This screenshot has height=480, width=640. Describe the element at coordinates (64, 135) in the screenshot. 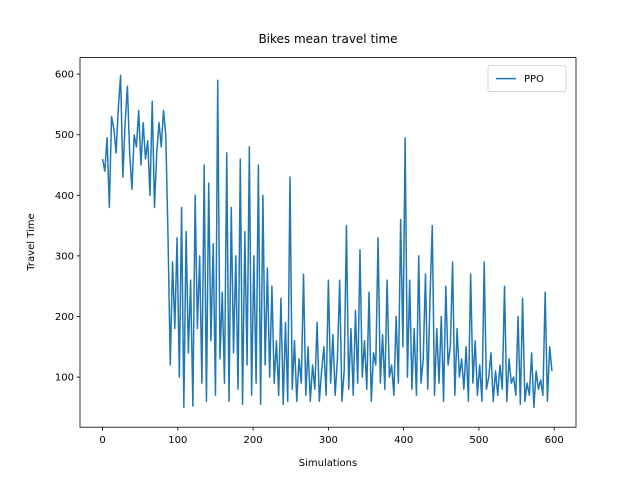

I see `y-tick-label: 500` at that location.